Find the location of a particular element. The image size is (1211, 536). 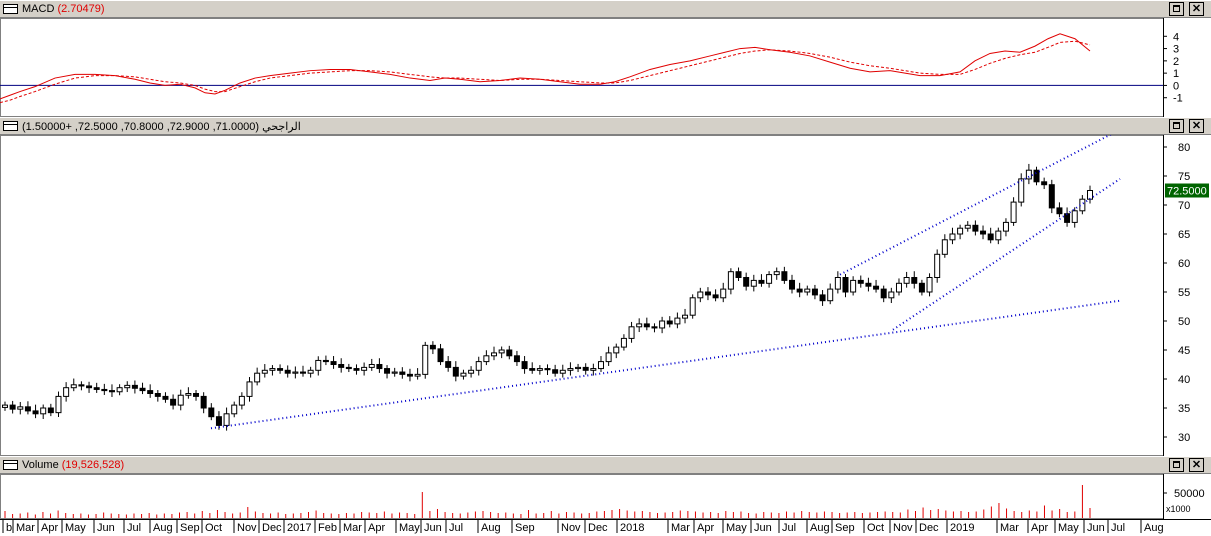

volume-panel: Volume (19,526,528) ✕ 50000 x1000 is located at coordinates (605, 487).